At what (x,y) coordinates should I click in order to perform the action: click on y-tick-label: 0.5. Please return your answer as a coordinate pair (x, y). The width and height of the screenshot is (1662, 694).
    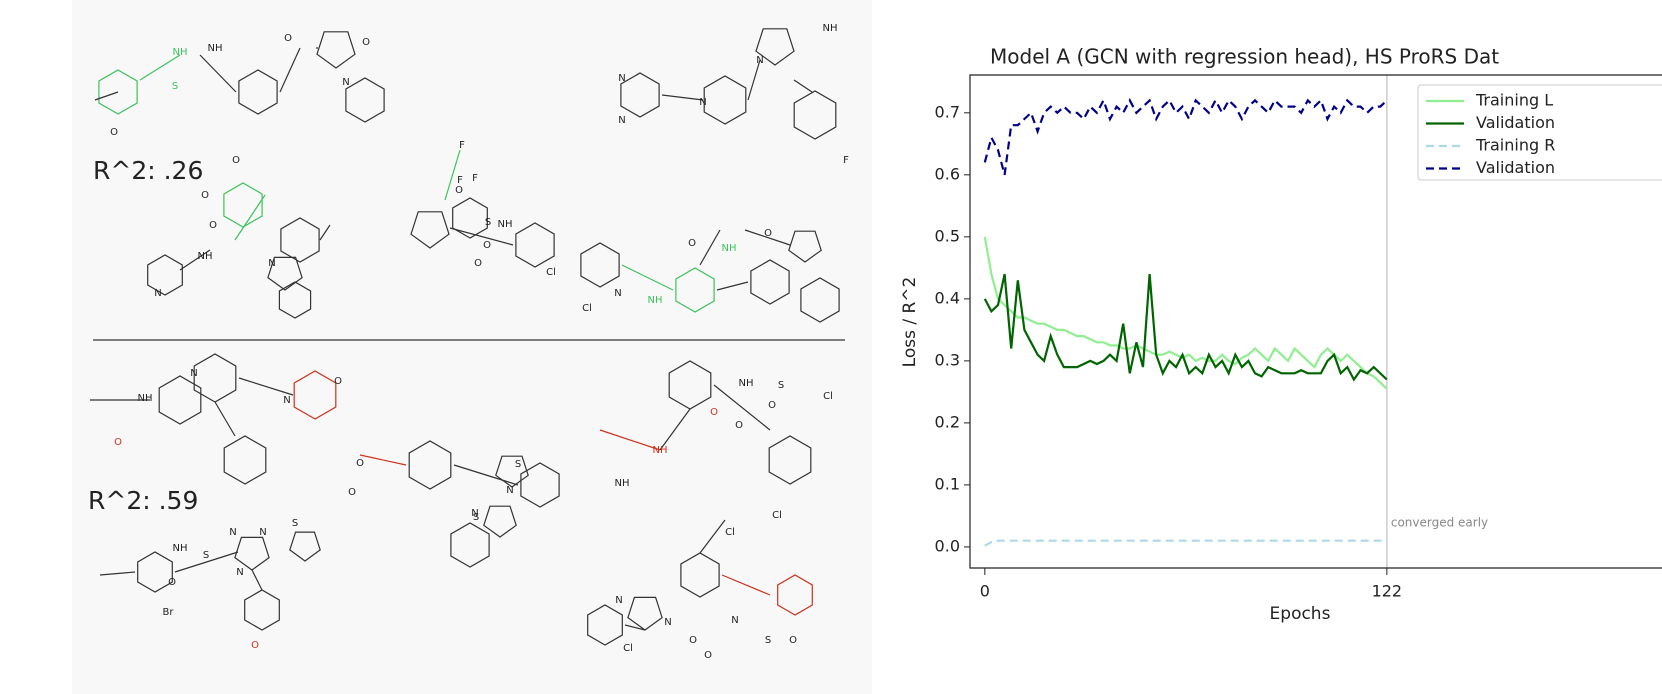
    Looking at the image, I should click on (947, 235).